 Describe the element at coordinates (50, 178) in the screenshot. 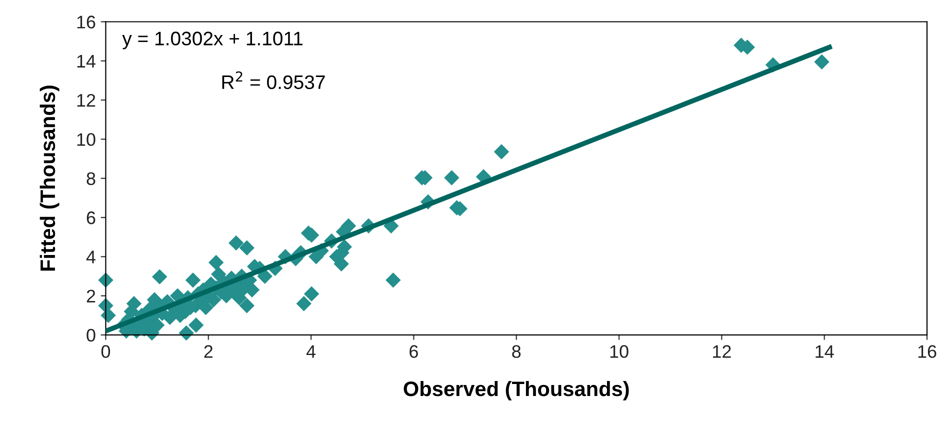

I see `y-axis-title: Fitted (Thousands)` at that location.